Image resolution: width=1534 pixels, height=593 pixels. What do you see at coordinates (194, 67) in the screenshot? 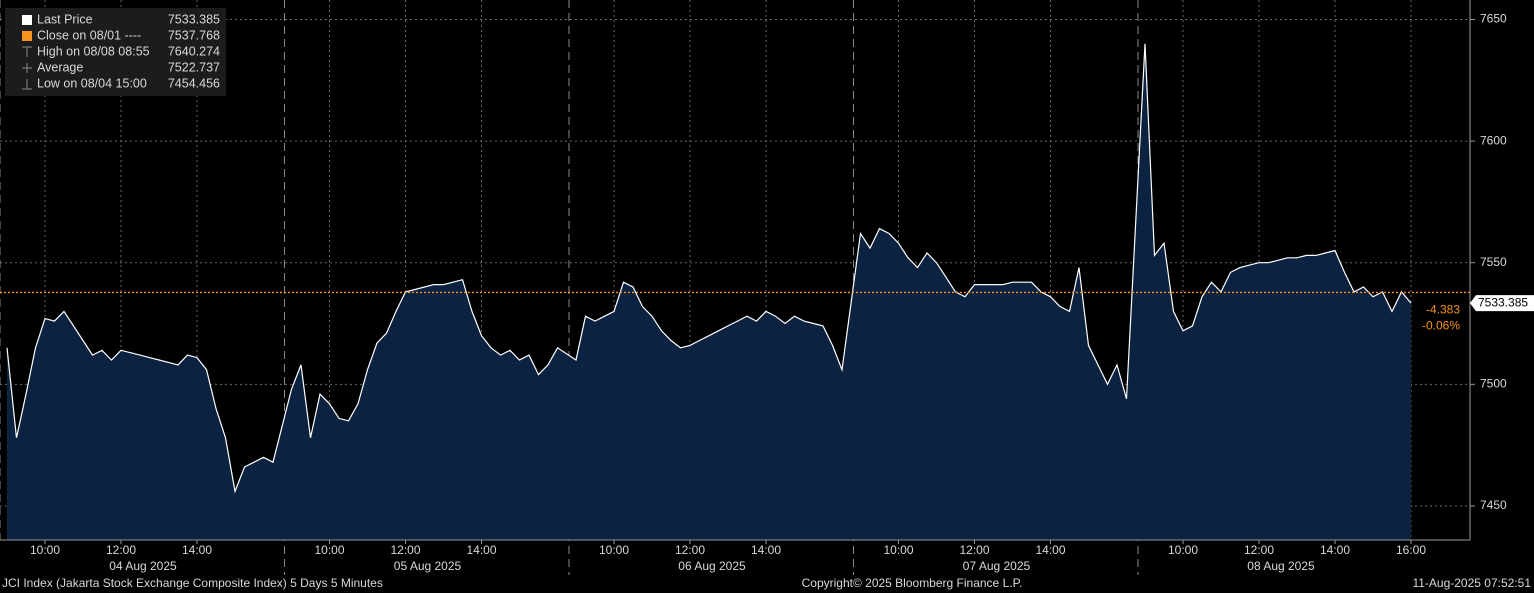
I see `legend-value: 7522.737` at bounding box center [194, 67].